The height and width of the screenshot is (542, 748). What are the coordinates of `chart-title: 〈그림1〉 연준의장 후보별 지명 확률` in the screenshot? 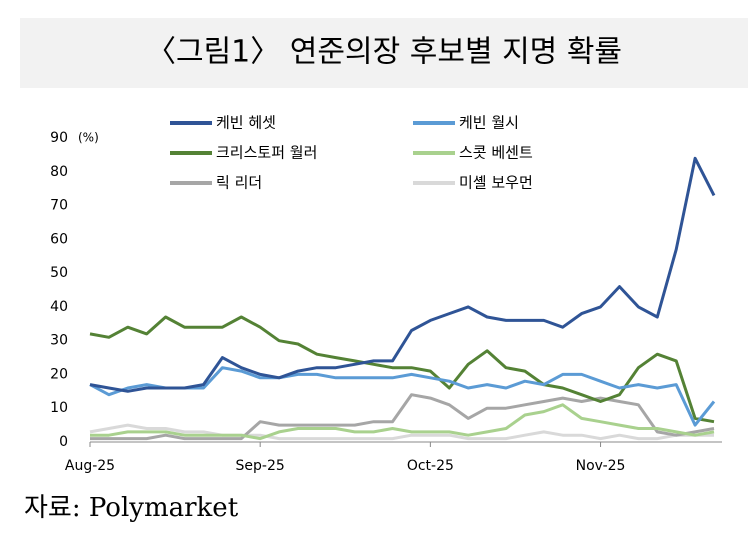 It's located at (384, 52).